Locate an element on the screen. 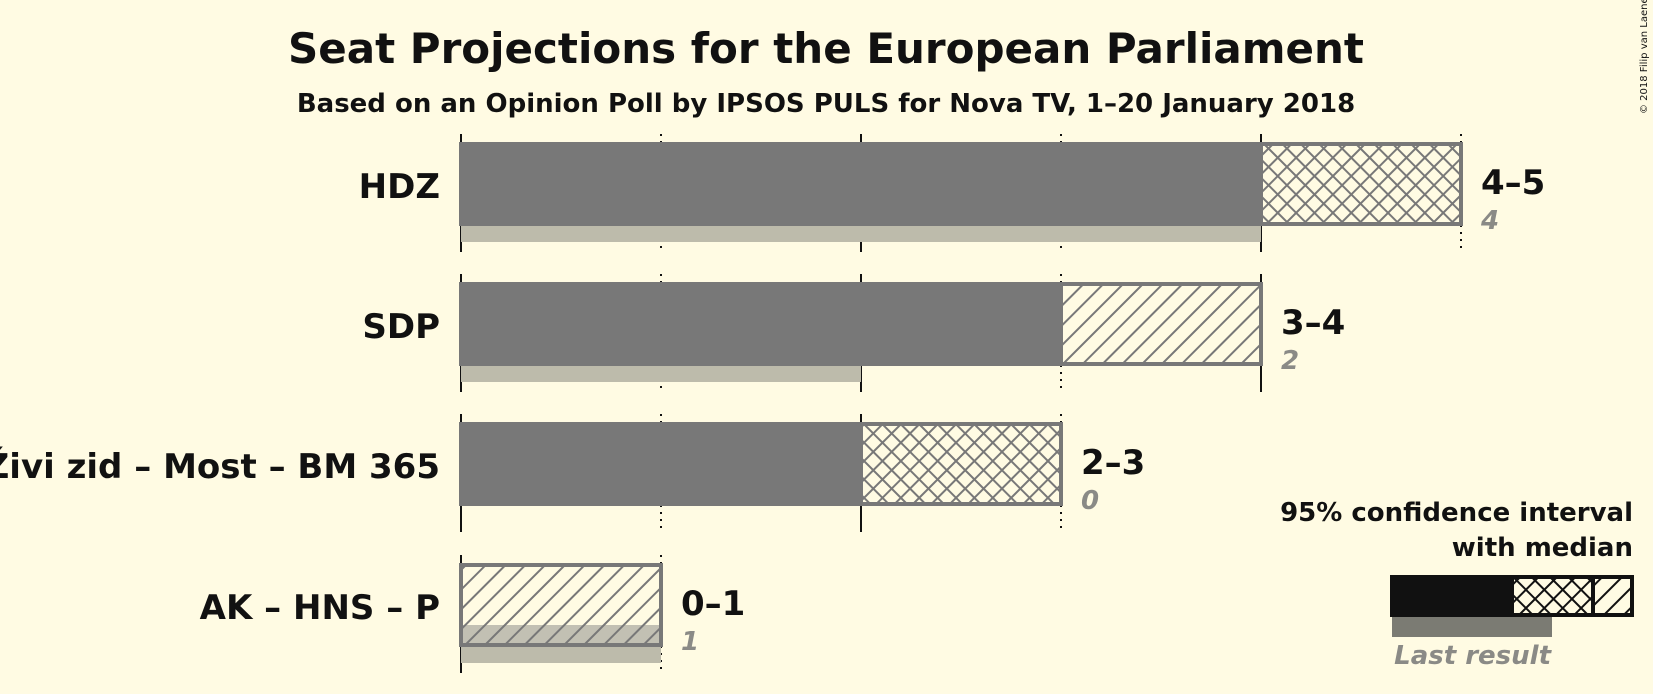 This screenshot has width=1653, height=694. legend-crosshatch-swatch is located at coordinates (1552, 596).